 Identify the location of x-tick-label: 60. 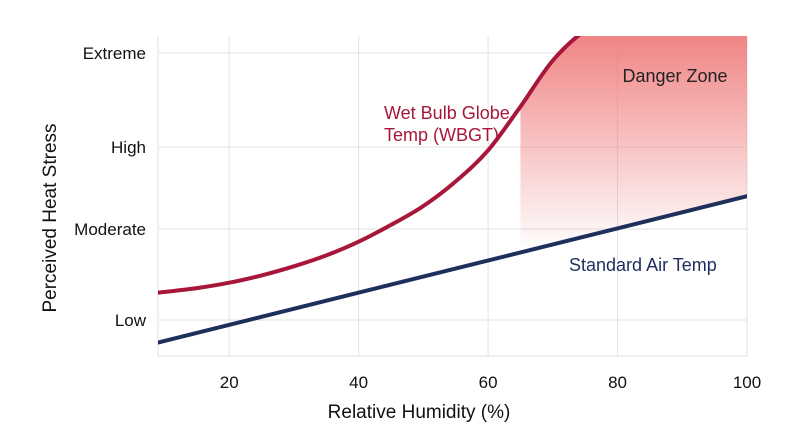
(488, 382).